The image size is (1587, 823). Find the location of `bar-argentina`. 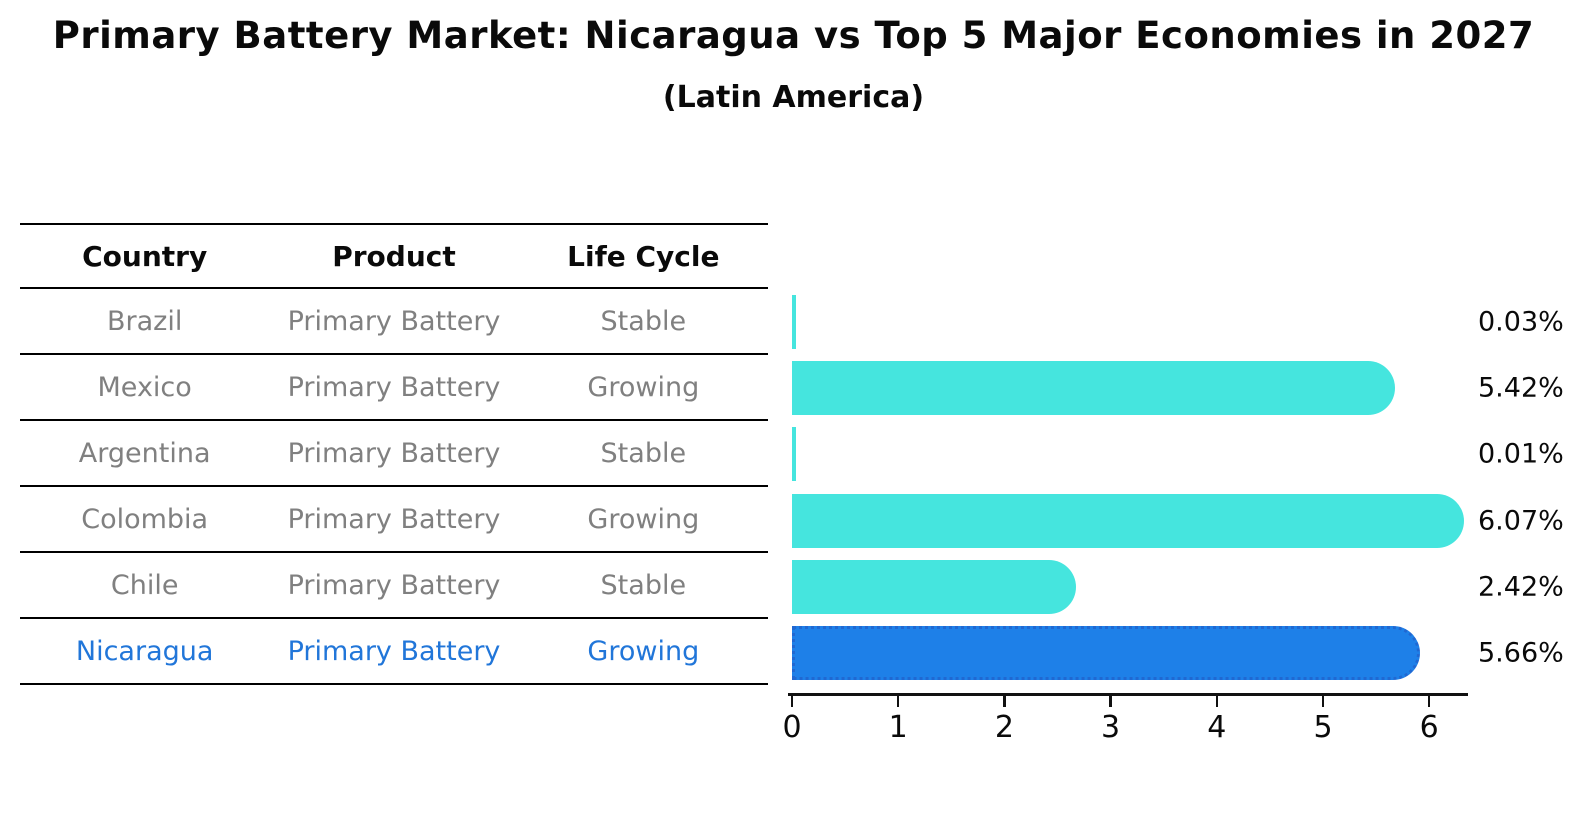

bar-argentina is located at coordinates (794, 454).